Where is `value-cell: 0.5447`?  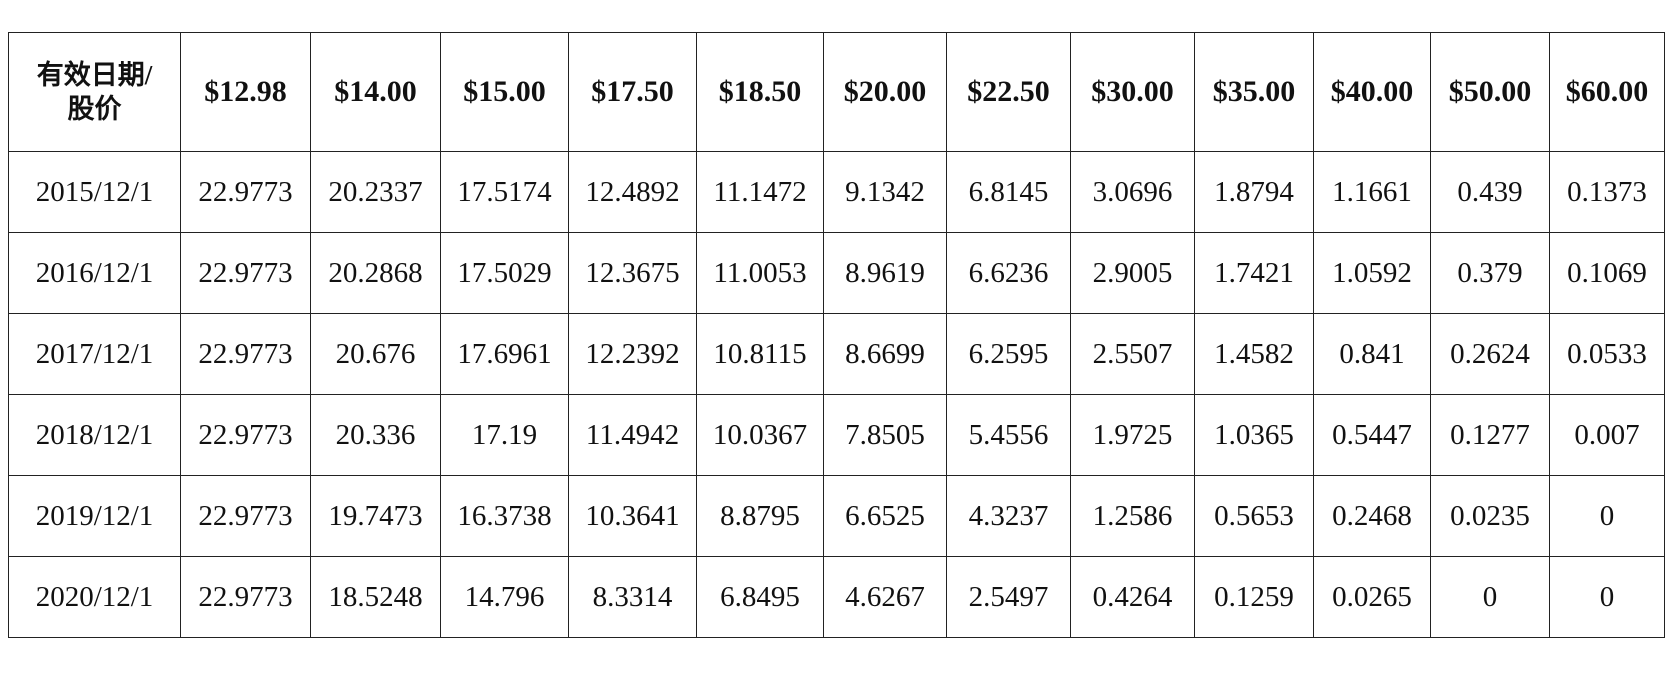
value-cell: 0.5447 is located at coordinates (1372, 435).